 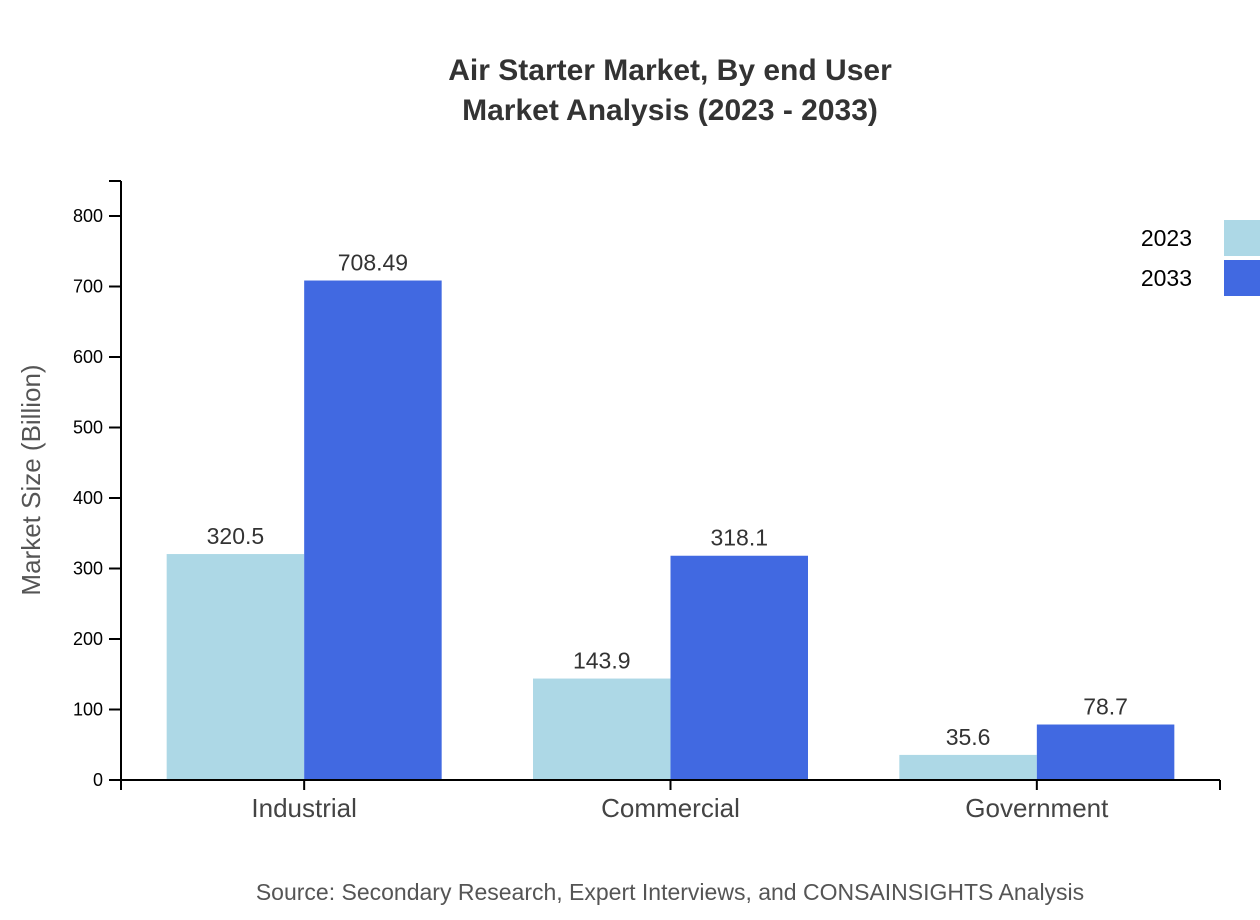 I want to click on data-label: 78.7, so click(x=1105, y=707).